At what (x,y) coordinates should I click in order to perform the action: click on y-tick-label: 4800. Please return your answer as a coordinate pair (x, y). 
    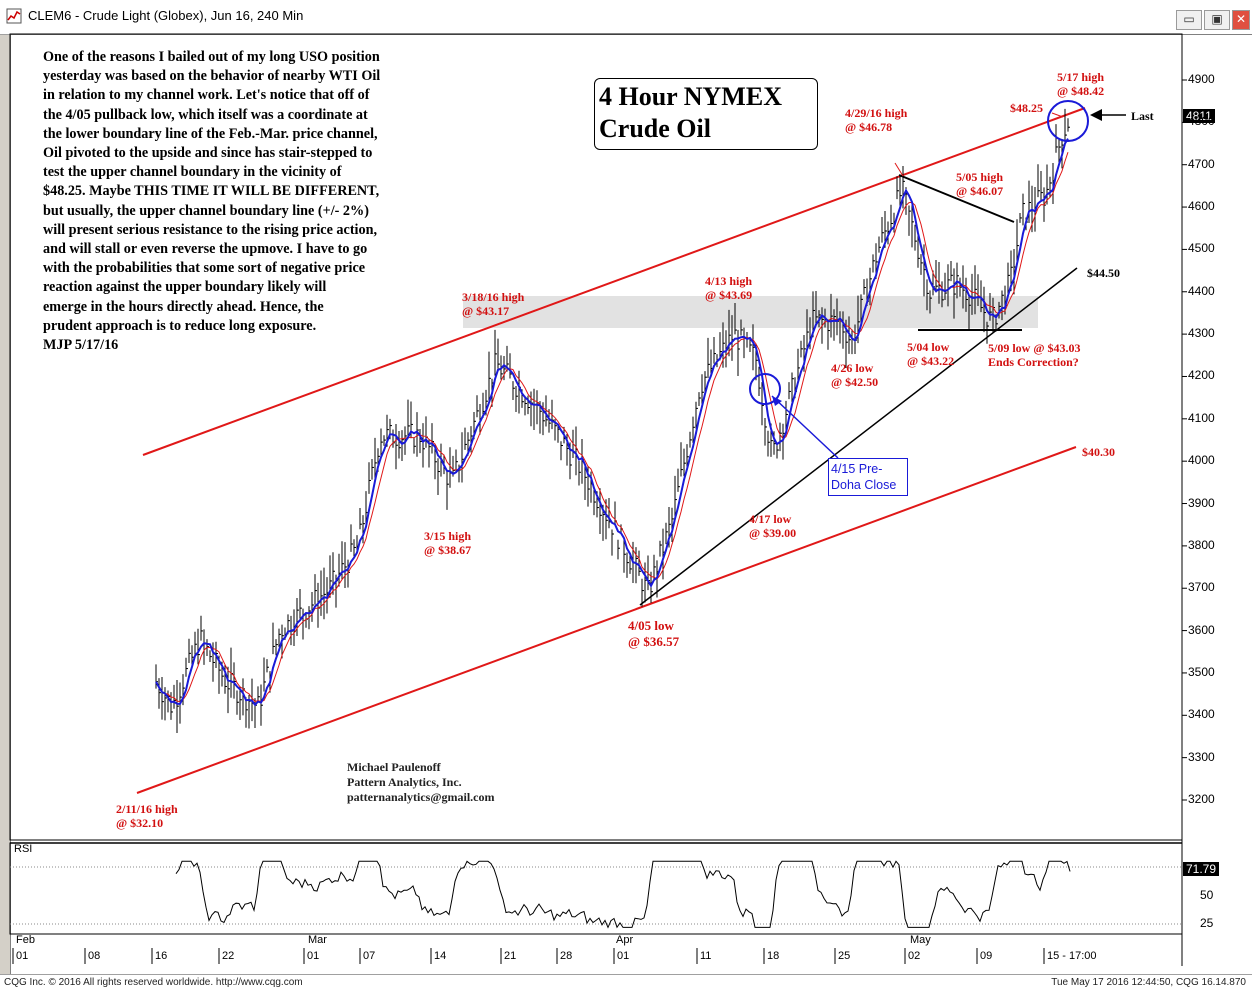
    Looking at the image, I should click on (1201, 121).